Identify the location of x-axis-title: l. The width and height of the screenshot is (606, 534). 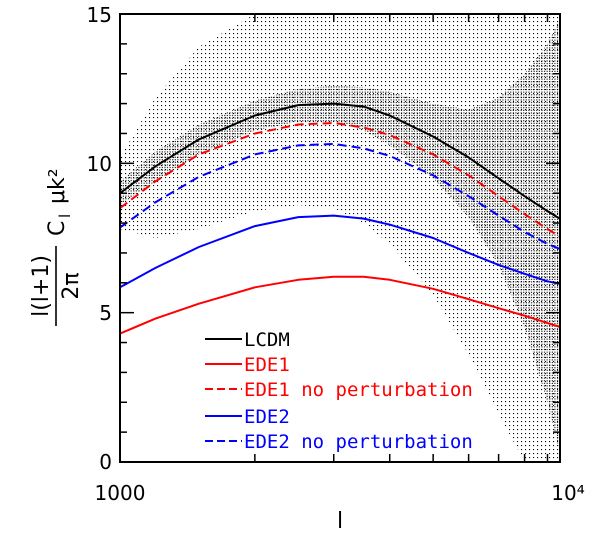
(340, 521).